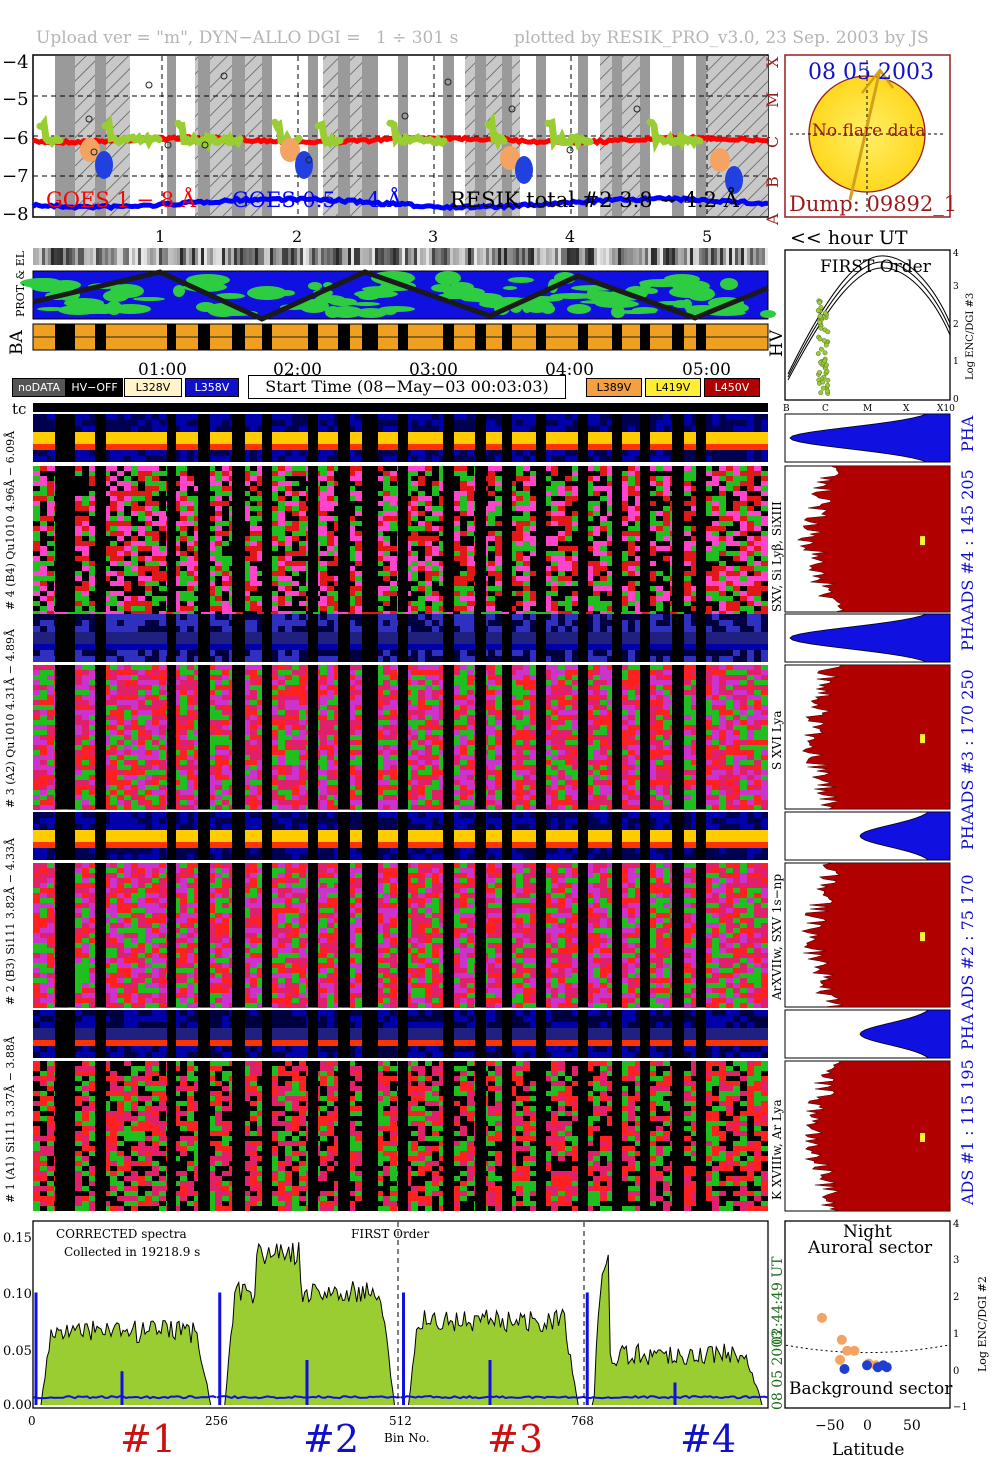 This screenshot has height=1477, width=1004. I want to click on fo-point, so click(821, 308).